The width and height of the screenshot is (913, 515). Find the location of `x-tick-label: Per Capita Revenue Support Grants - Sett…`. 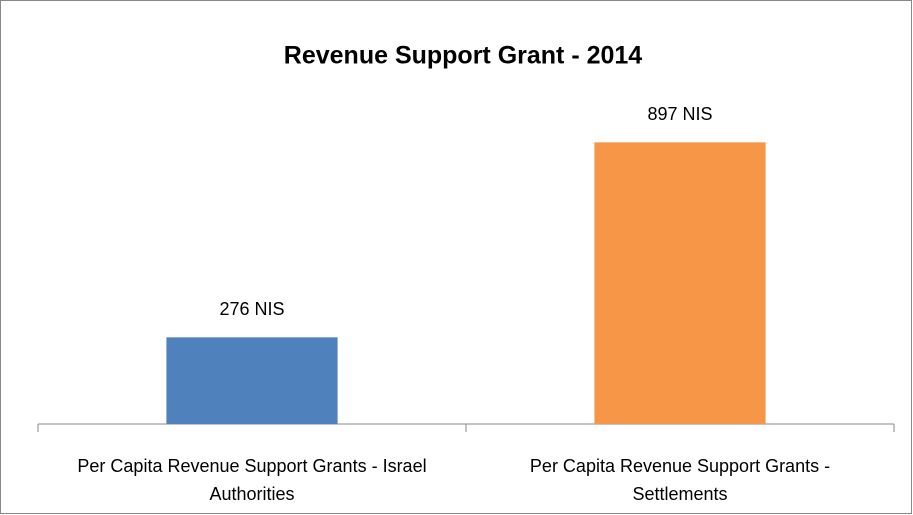

x-tick-label: Per Capita Revenue Support Grants - Sett… is located at coordinates (680, 480).